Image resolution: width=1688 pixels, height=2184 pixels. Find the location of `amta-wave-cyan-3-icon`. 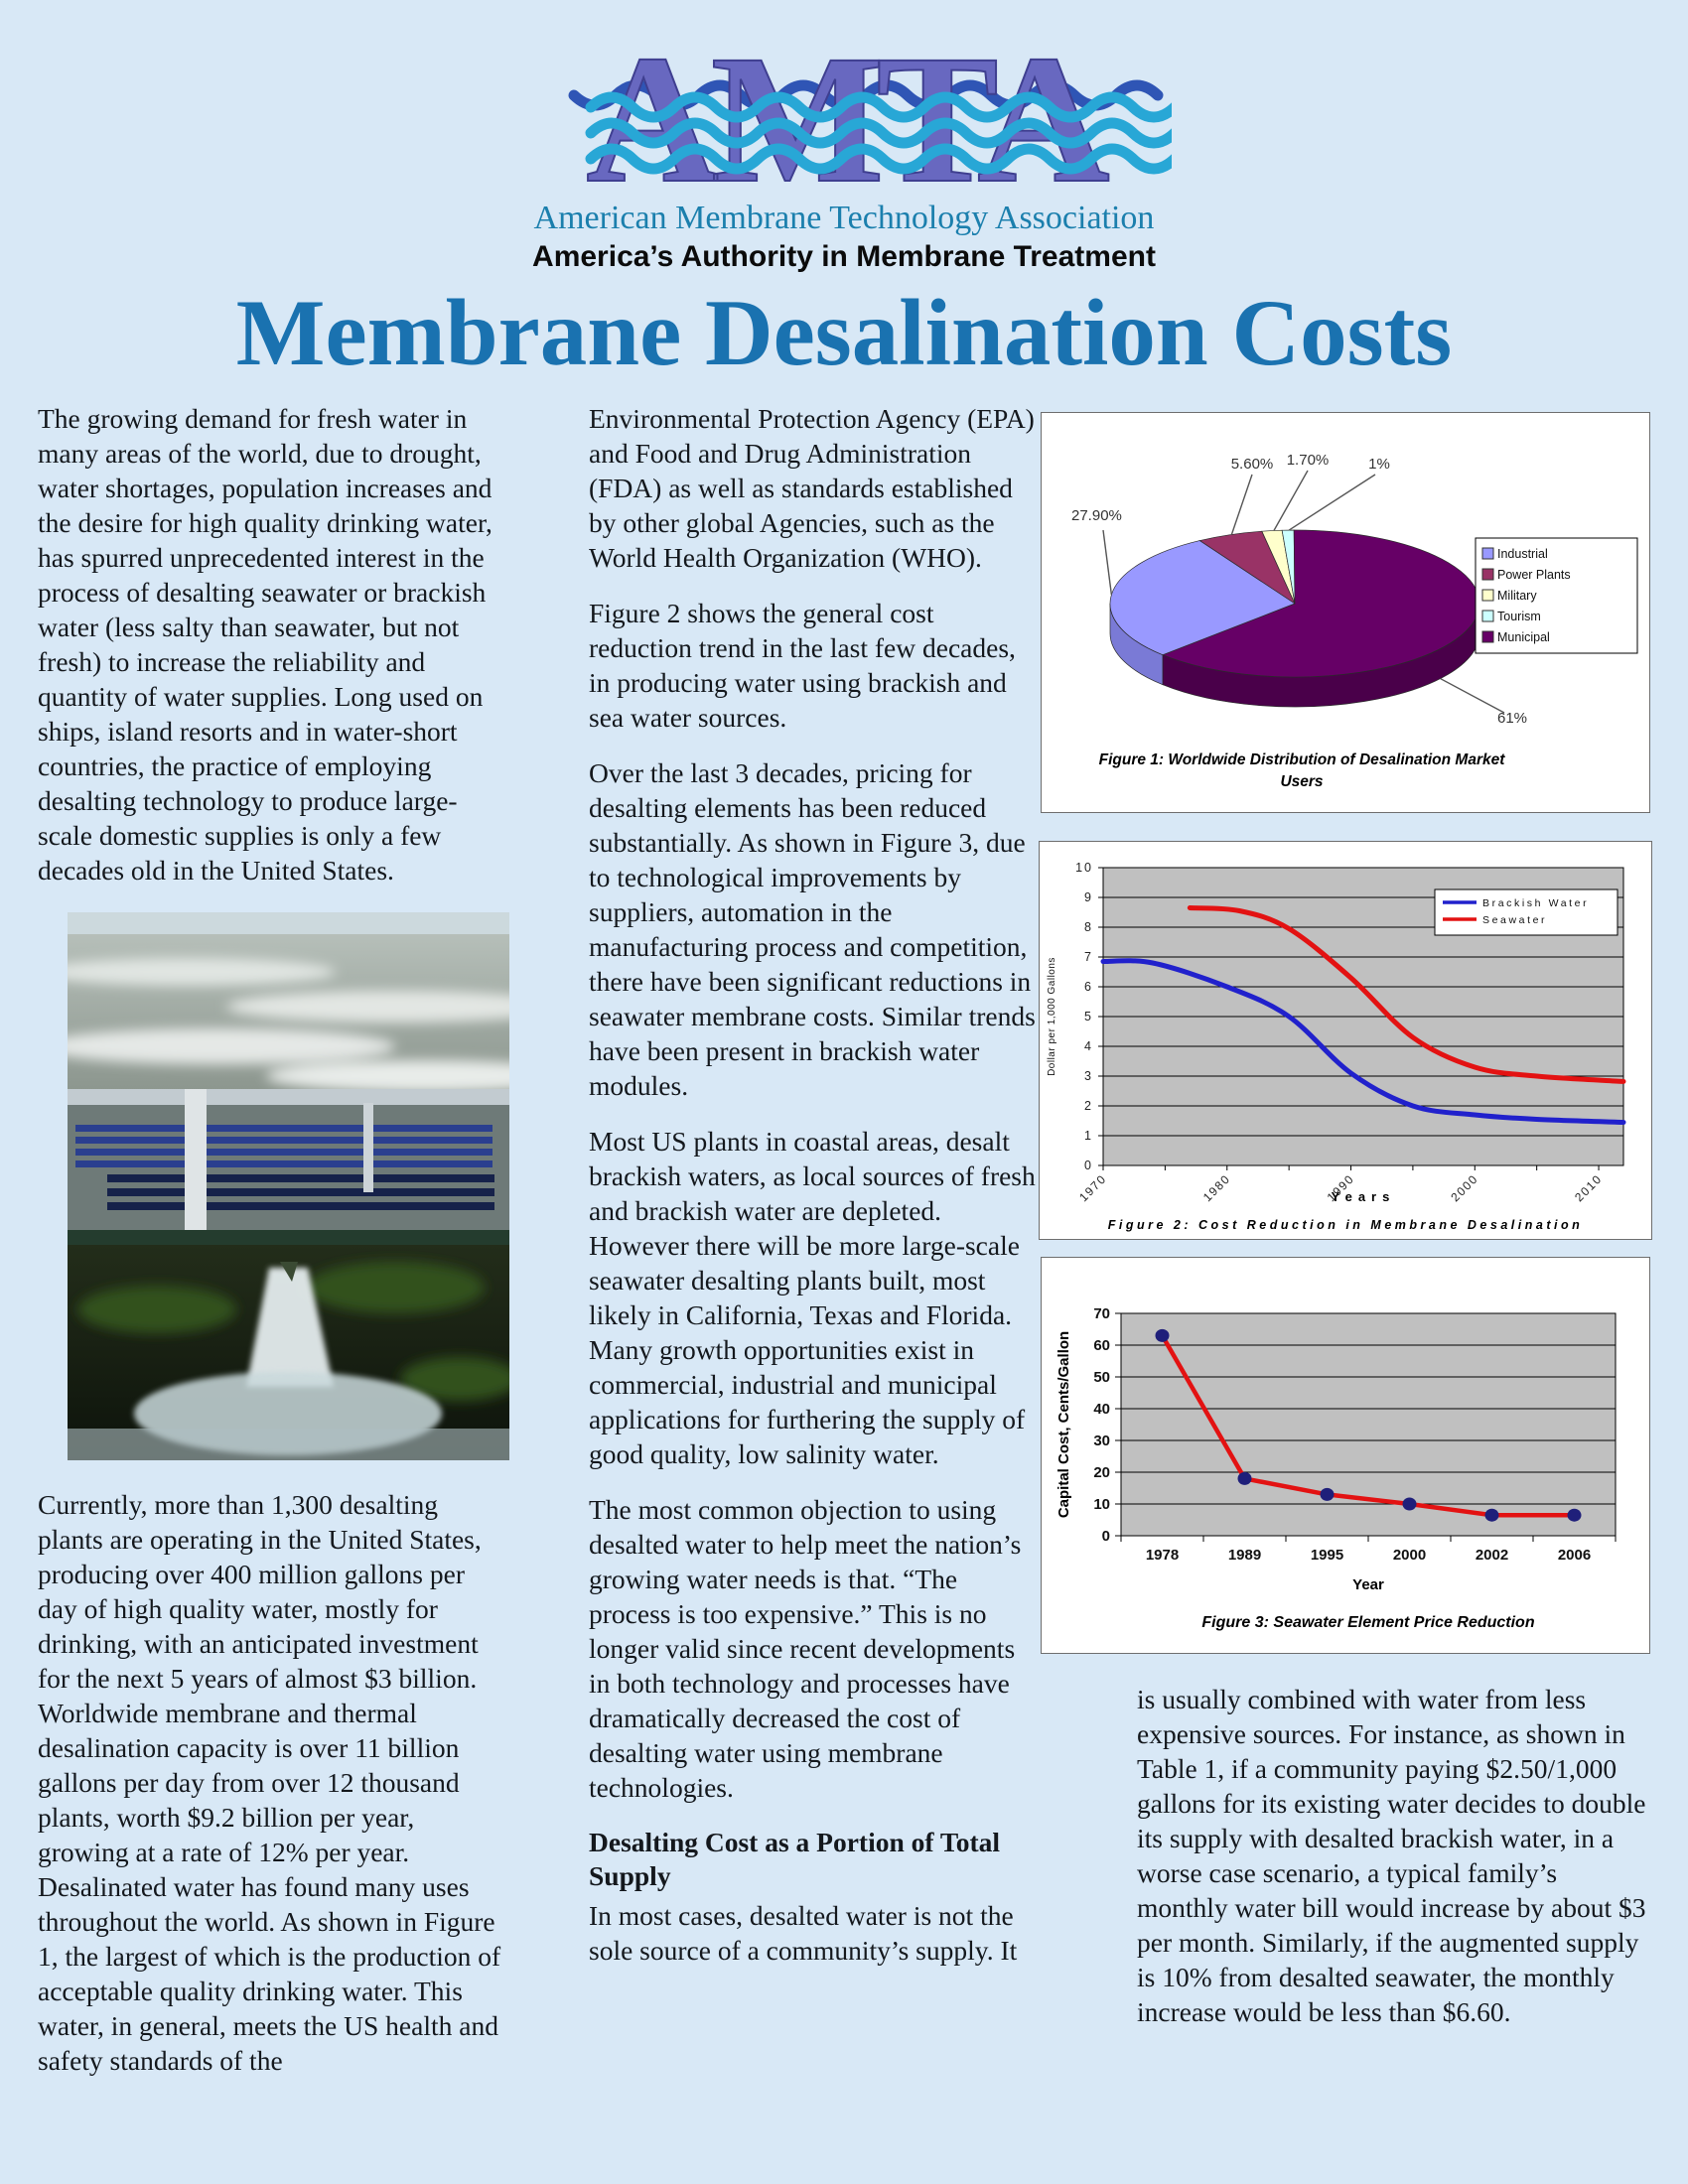

amta-wave-cyan-3-icon is located at coordinates (883, 159).